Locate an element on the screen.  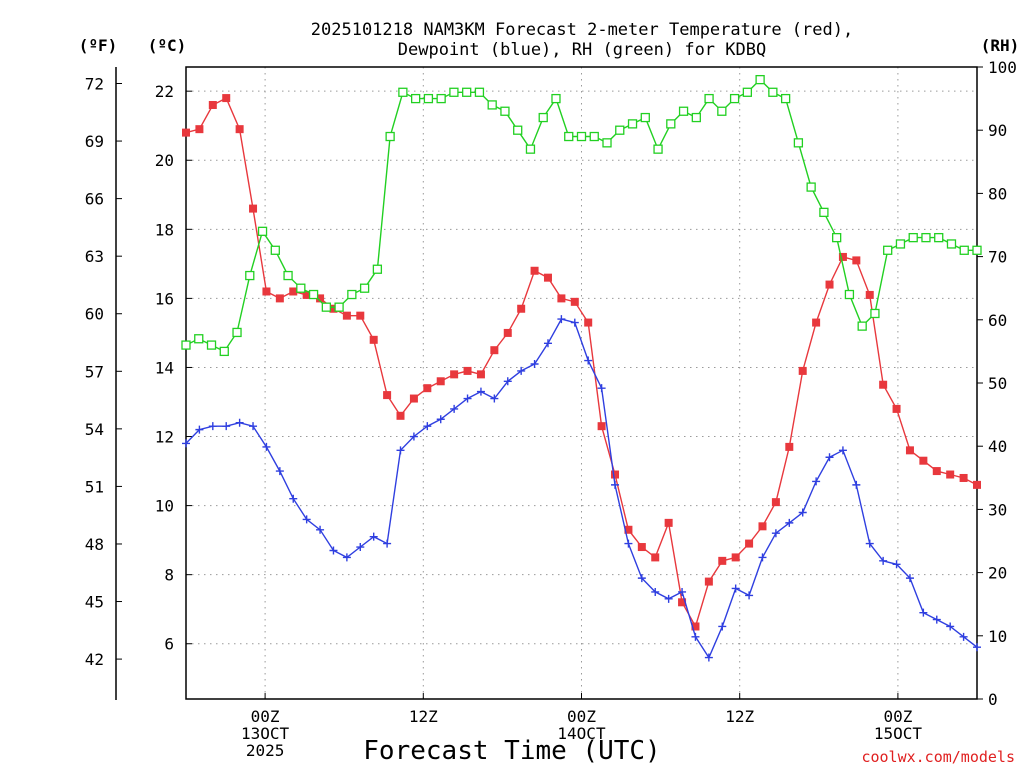
x-tick-label: 2025 is located at coordinates (265, 750).